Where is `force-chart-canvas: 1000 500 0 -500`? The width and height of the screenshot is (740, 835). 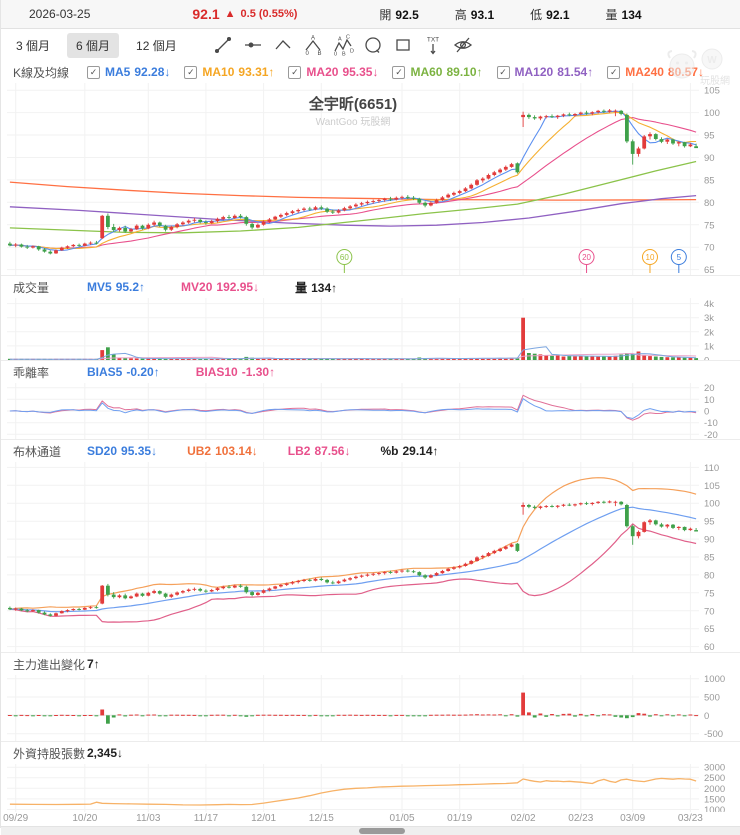 force-chart-canvas: 1000 500 0 -500 is located at coordinates (370, 708).